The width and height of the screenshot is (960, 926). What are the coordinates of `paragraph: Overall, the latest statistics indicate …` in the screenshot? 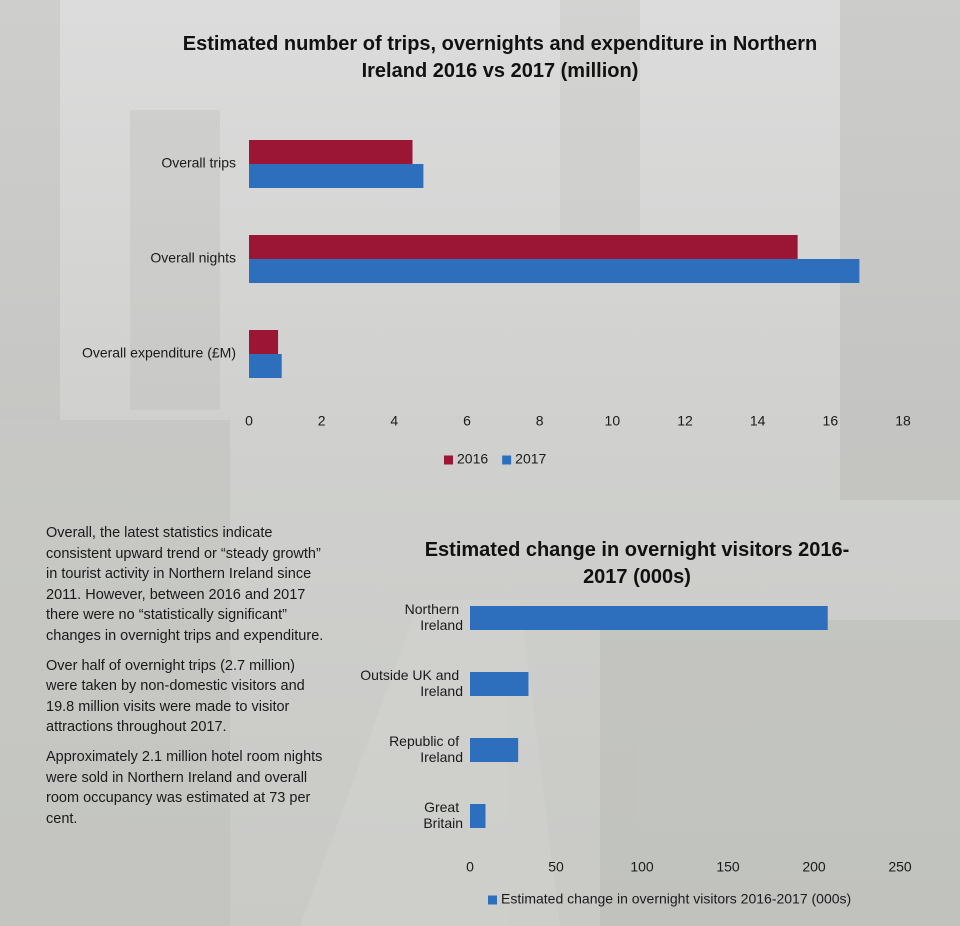 It's located at (185, 584).